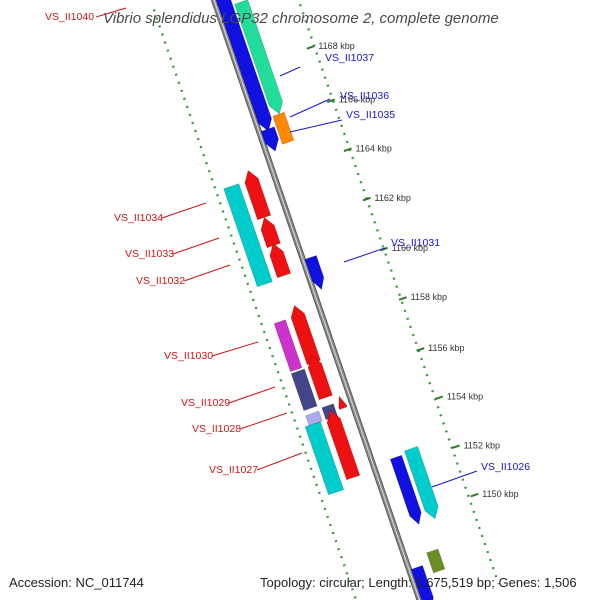 The height and width of the screenshot is (600, 600). What do you see at coordinates (324, 458) in the screenshot?
I see `feature-vs-ii1027-b` at bounding box center [324, 458].